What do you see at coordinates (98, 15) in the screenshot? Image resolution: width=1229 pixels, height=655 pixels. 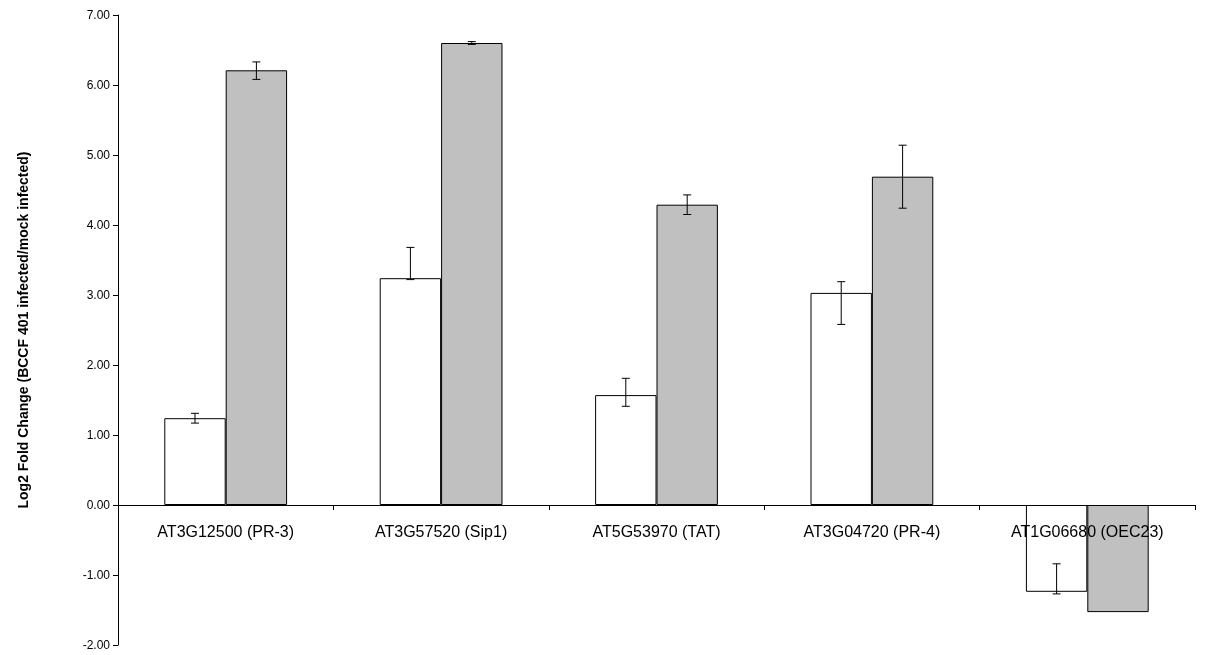 I see `y-tick-label: 7.00` at bounding box center [98, 15].